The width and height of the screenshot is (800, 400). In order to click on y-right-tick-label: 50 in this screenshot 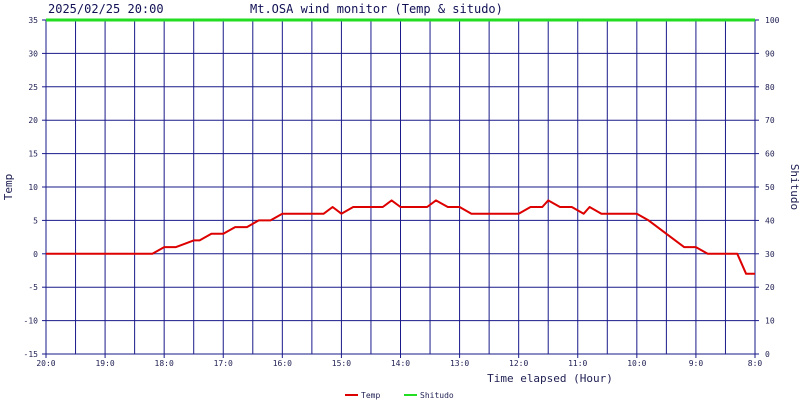, I will do `click(770, 187)`.